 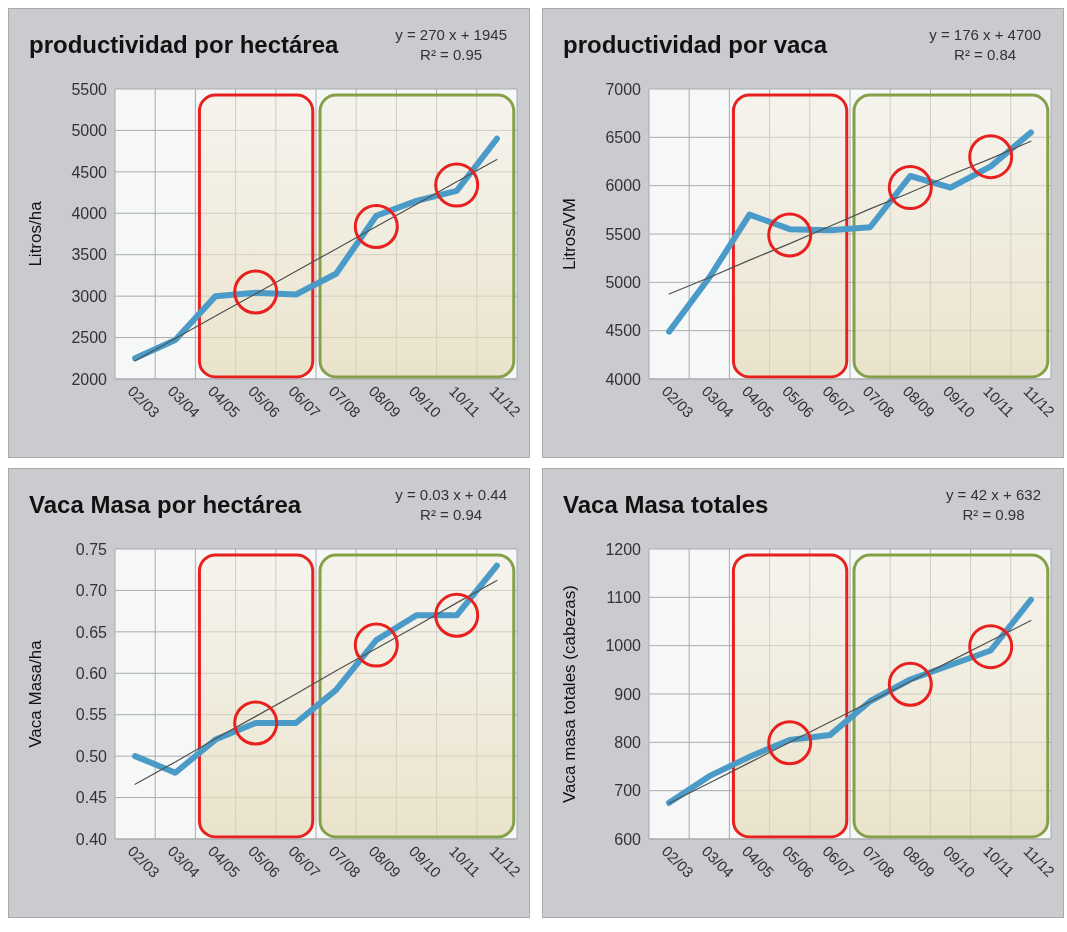 What do you see at coordinates (985, 55) in the screenshot?
I see `text: R² = 0.84` at bounding box center [985, 55].